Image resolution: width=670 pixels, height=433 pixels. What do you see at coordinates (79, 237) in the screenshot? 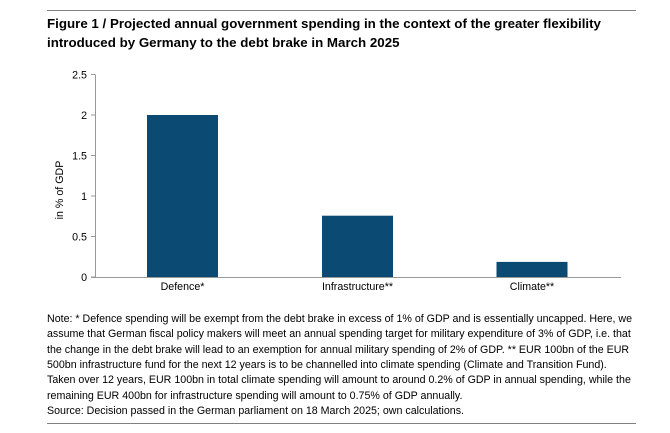
I see `svg-text: 0.5` at bounding box center [79, 237].